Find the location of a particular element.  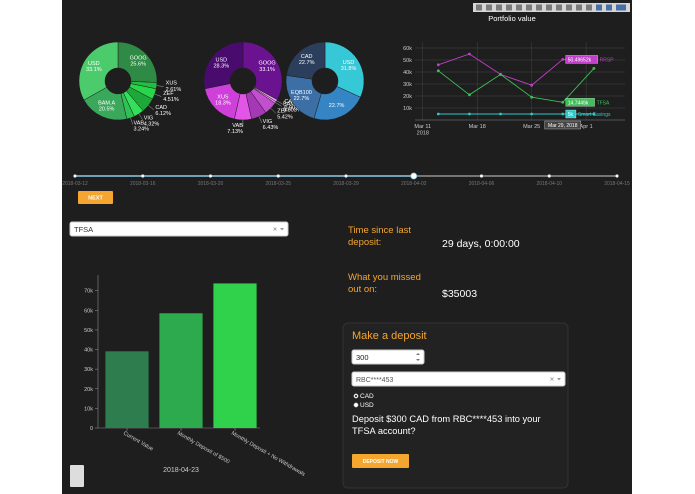

bar is located at coordinates (181, 370).